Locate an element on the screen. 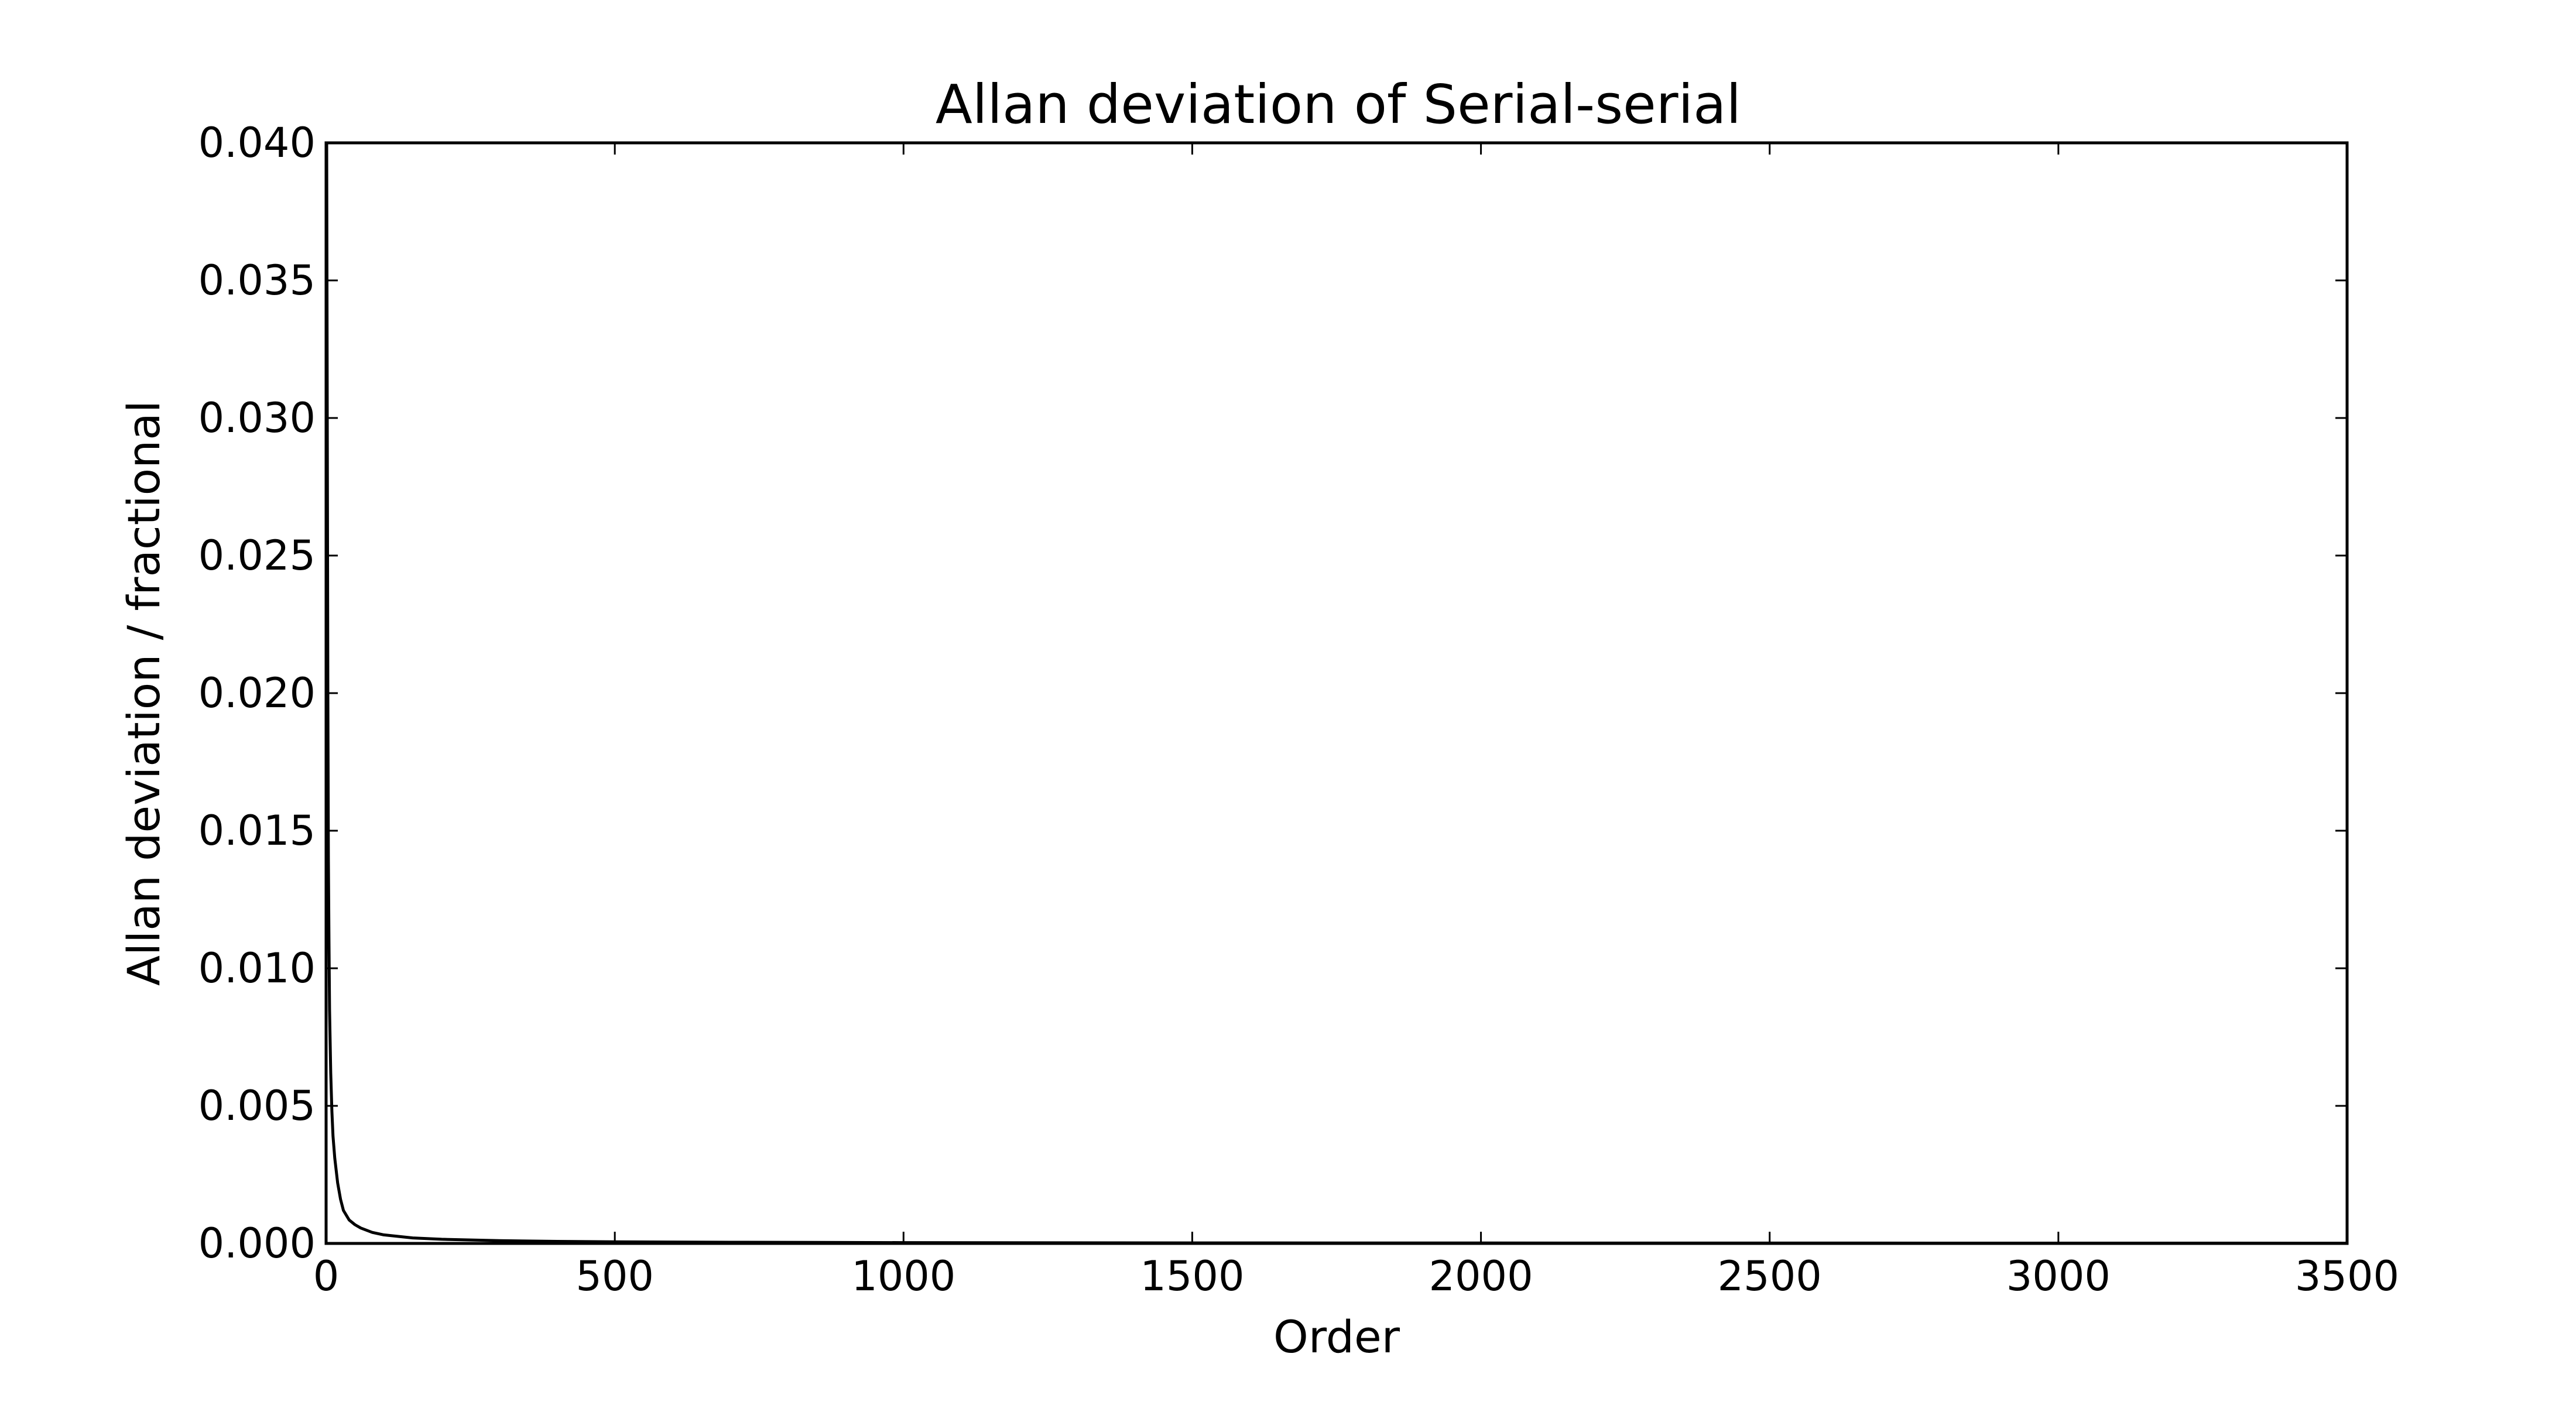 This screenshot has height=1405, width=2576. x-tick-label: 2500 is located at coordinates (1770, 1276).